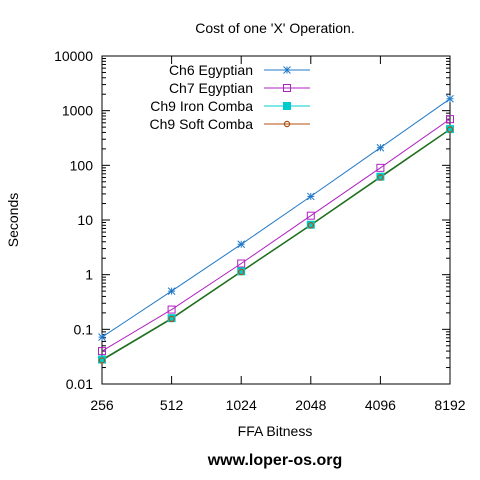  Describe the element at coordinates (201, 106) in the screenshot. I see `legend-label: Ch9 Iron Comba` at that location.